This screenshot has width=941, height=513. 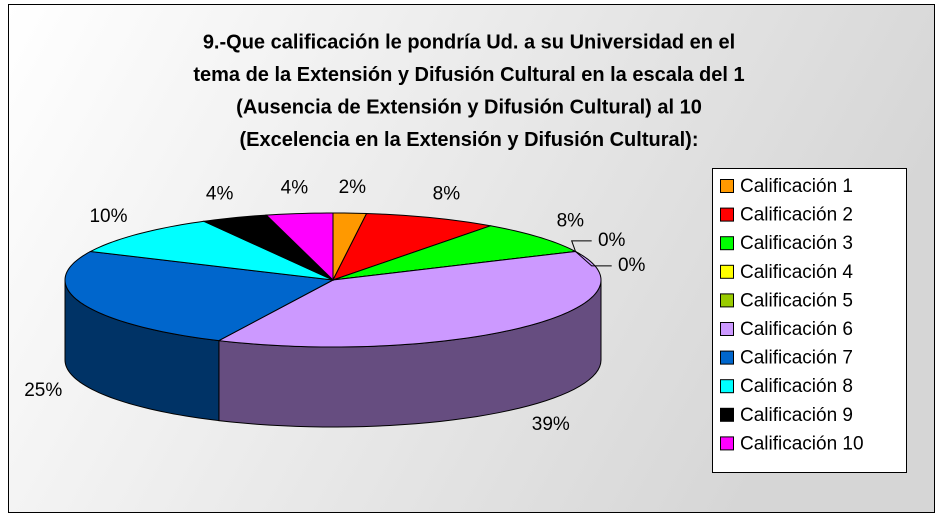 What do you see at coordinates (43, 390) in the screenshot?
I see `data-label: 25%` at bounding box center [43, 390].